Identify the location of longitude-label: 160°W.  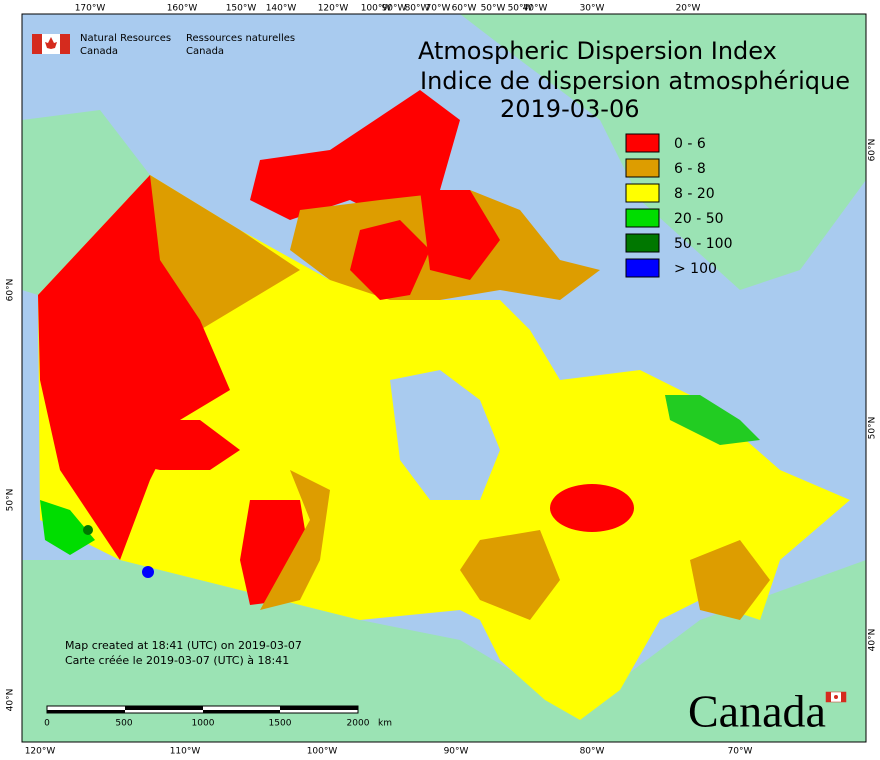
(182, 9).